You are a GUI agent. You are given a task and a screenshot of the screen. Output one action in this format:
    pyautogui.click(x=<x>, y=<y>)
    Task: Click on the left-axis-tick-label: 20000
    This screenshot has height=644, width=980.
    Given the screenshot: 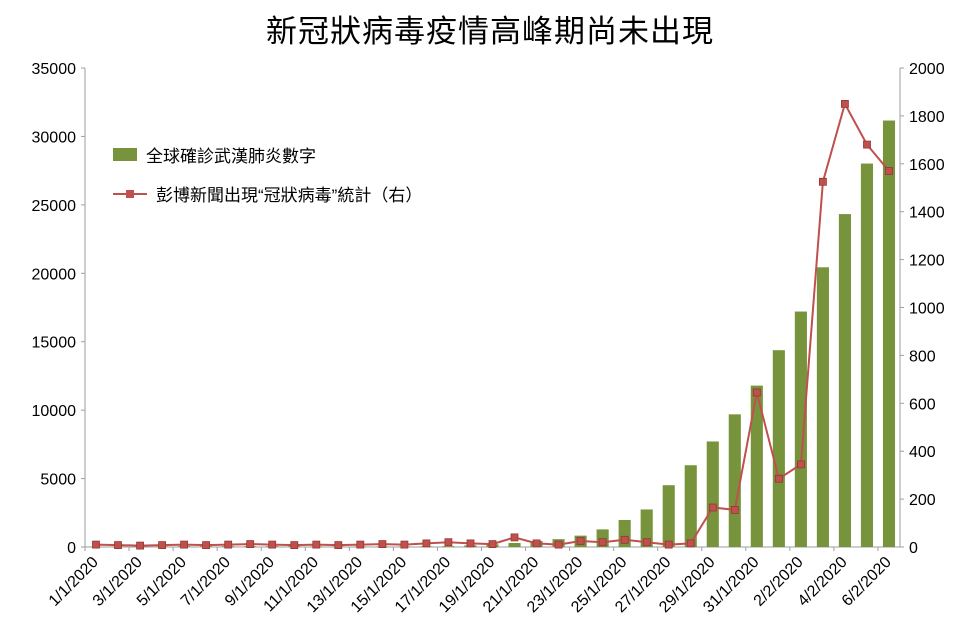 What is the action you would take?
    pyautogui.click(x=54, y=274)
    